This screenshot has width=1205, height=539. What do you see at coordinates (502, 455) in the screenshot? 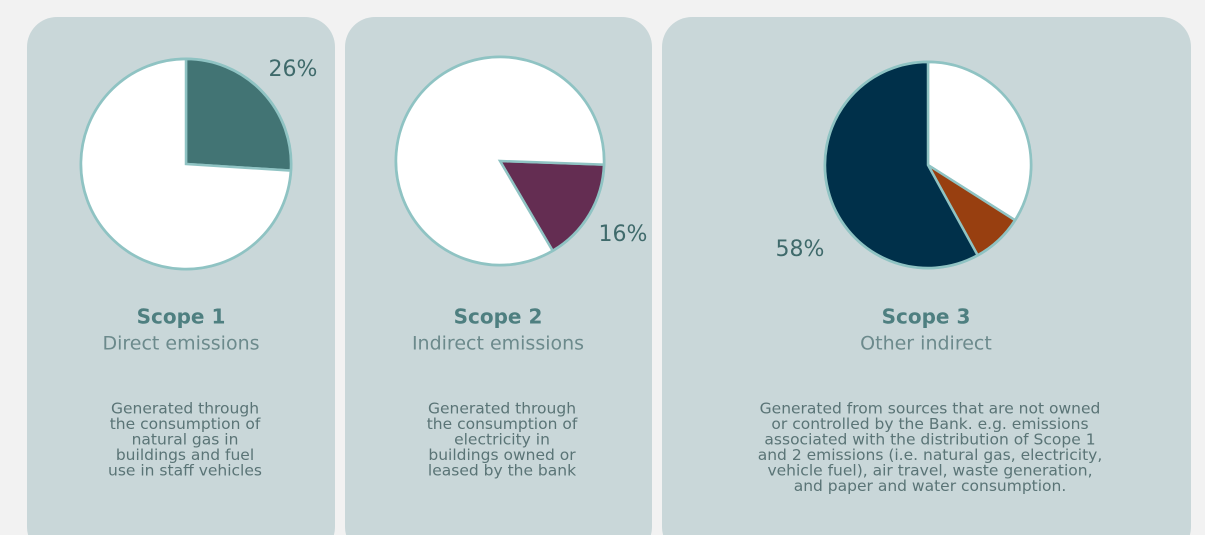
I see `card-description: buildings owned or` at bounding box center [502, 455].